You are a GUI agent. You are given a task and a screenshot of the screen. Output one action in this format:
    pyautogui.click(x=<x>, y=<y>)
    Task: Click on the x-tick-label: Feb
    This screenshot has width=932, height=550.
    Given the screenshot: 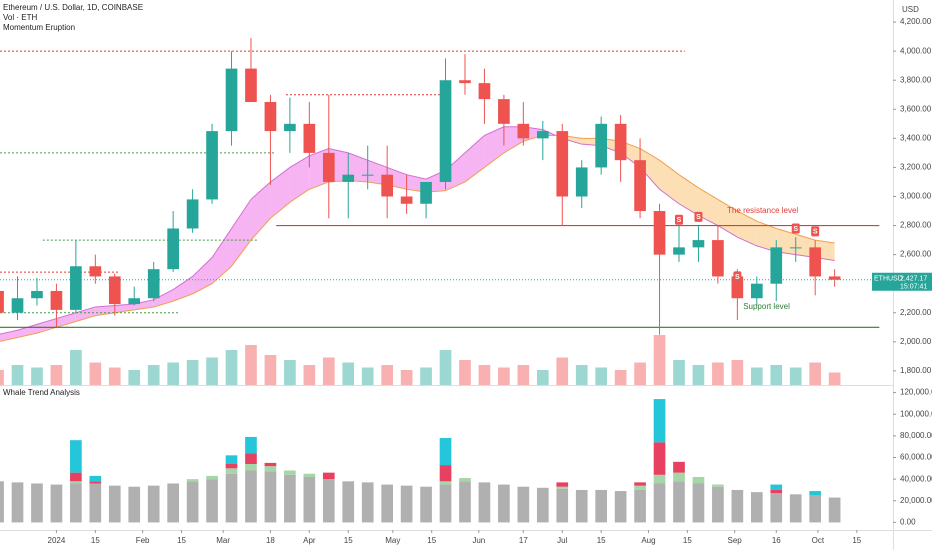 What is the action you would take?
    pyautogui.click(x=143, y=540)
    